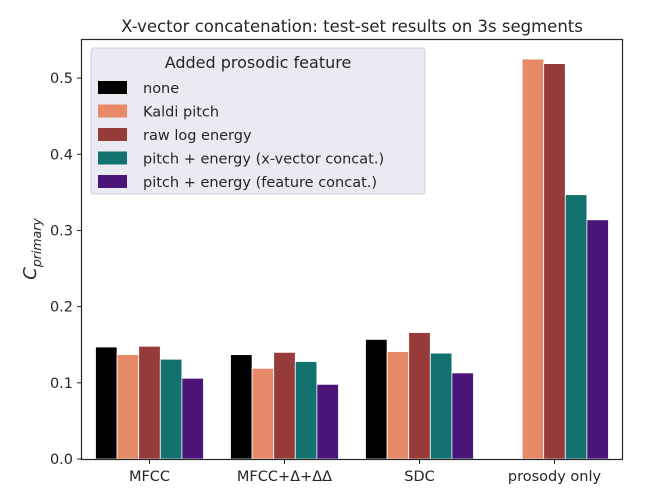 The height and width of the screenshot is (504, 648). I want to click on legend-label: none, so click(161, 89).